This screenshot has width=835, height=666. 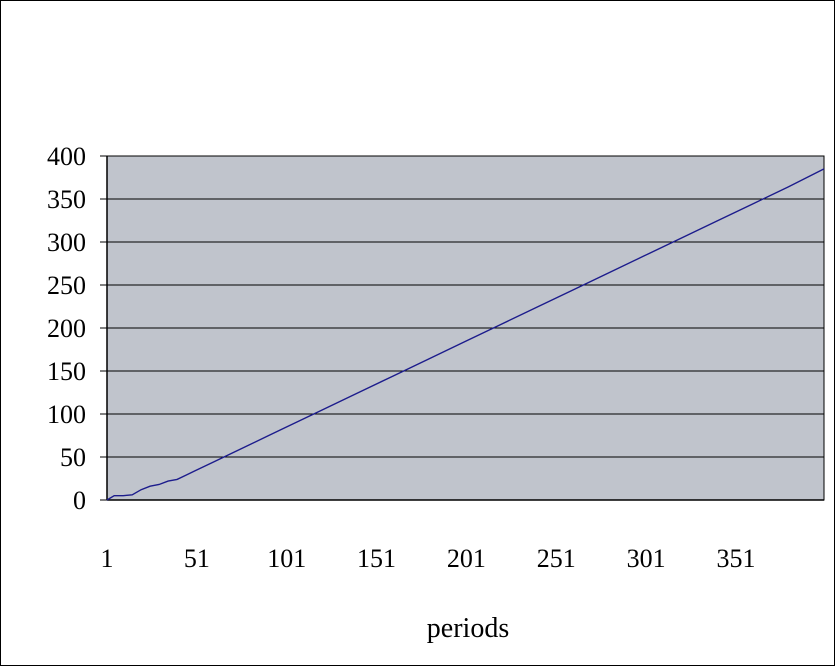 What do you see at coordinates (66, 414) in the screenshot?
I see `y-tick-label: 100` at bounding box center [66, 414].